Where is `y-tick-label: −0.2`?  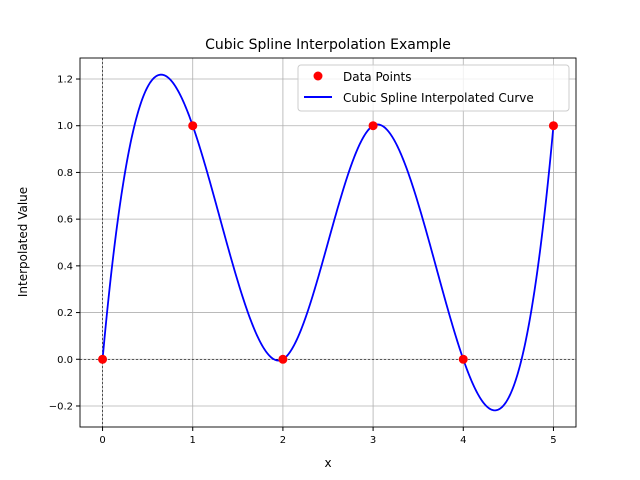 y-tick-label: −0.2 is located at coordinates (61, 406).